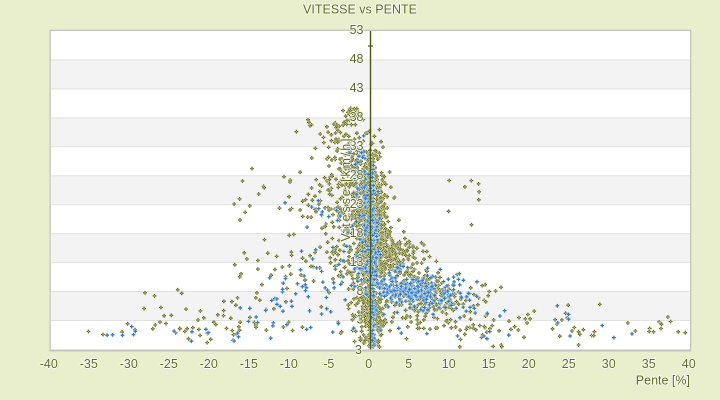 Image resolution: width=720 pixels, height=400 pixels. What do you see at coordinates (663, 381) in the screenshot?
I see `svg-text: Pente [%]` at bounding box center [663, 381].